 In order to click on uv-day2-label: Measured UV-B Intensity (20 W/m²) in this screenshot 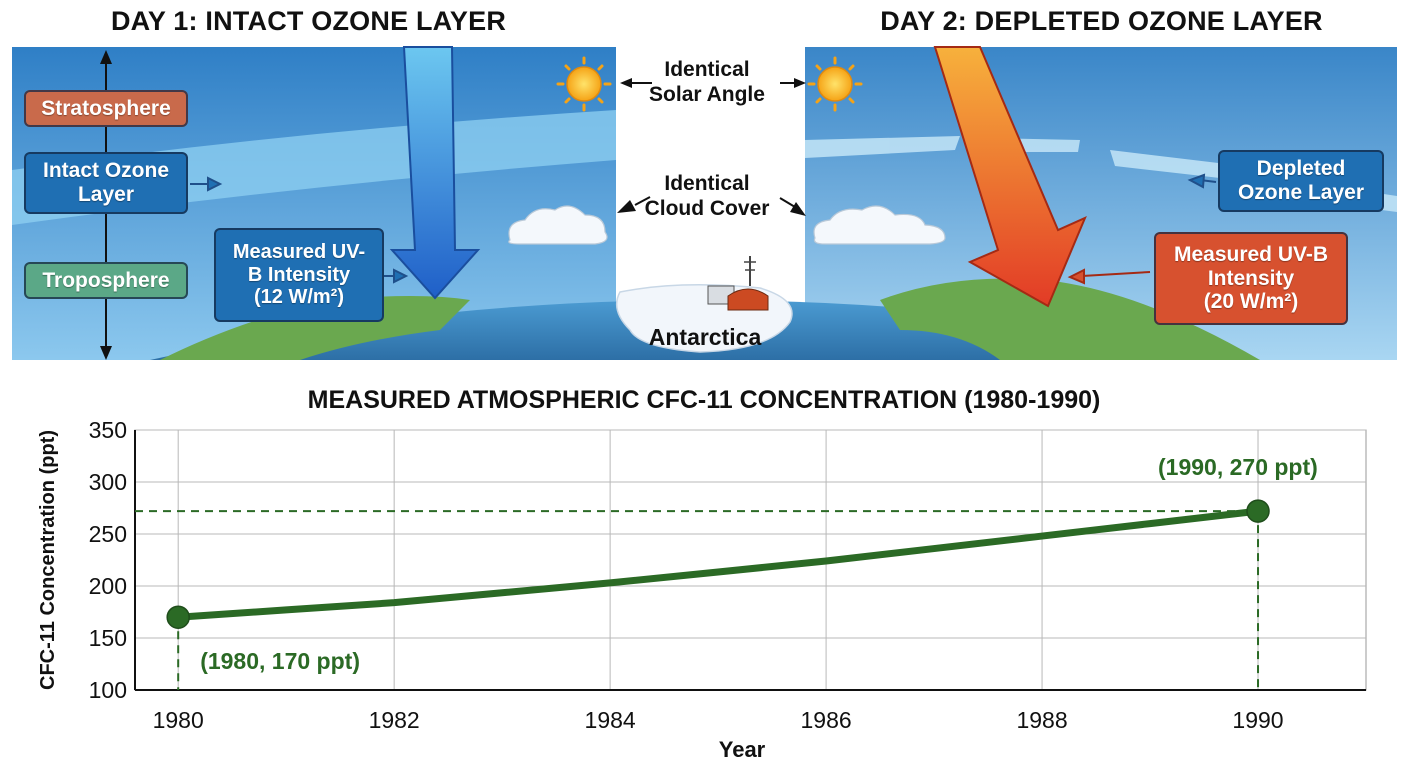, I will do `click(1251, 278)`.